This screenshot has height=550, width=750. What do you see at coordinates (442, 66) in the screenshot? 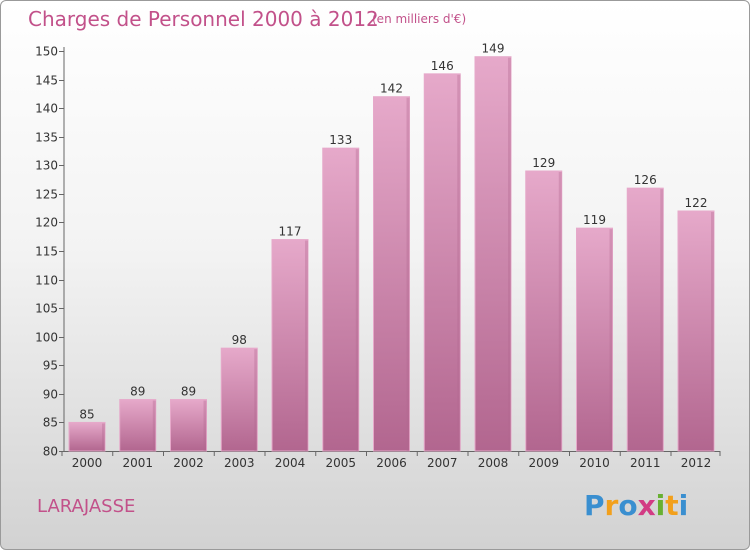
I see `data-label: 146` at bounding box center [442, 66].